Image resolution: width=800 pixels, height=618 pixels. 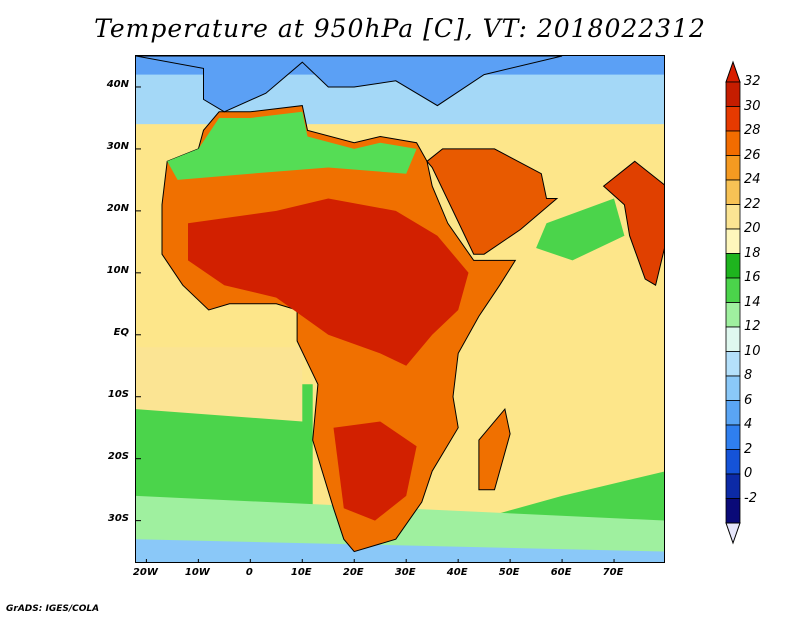 I want to click on latitude-tick-label: EQ, so click(x=121, y=332).